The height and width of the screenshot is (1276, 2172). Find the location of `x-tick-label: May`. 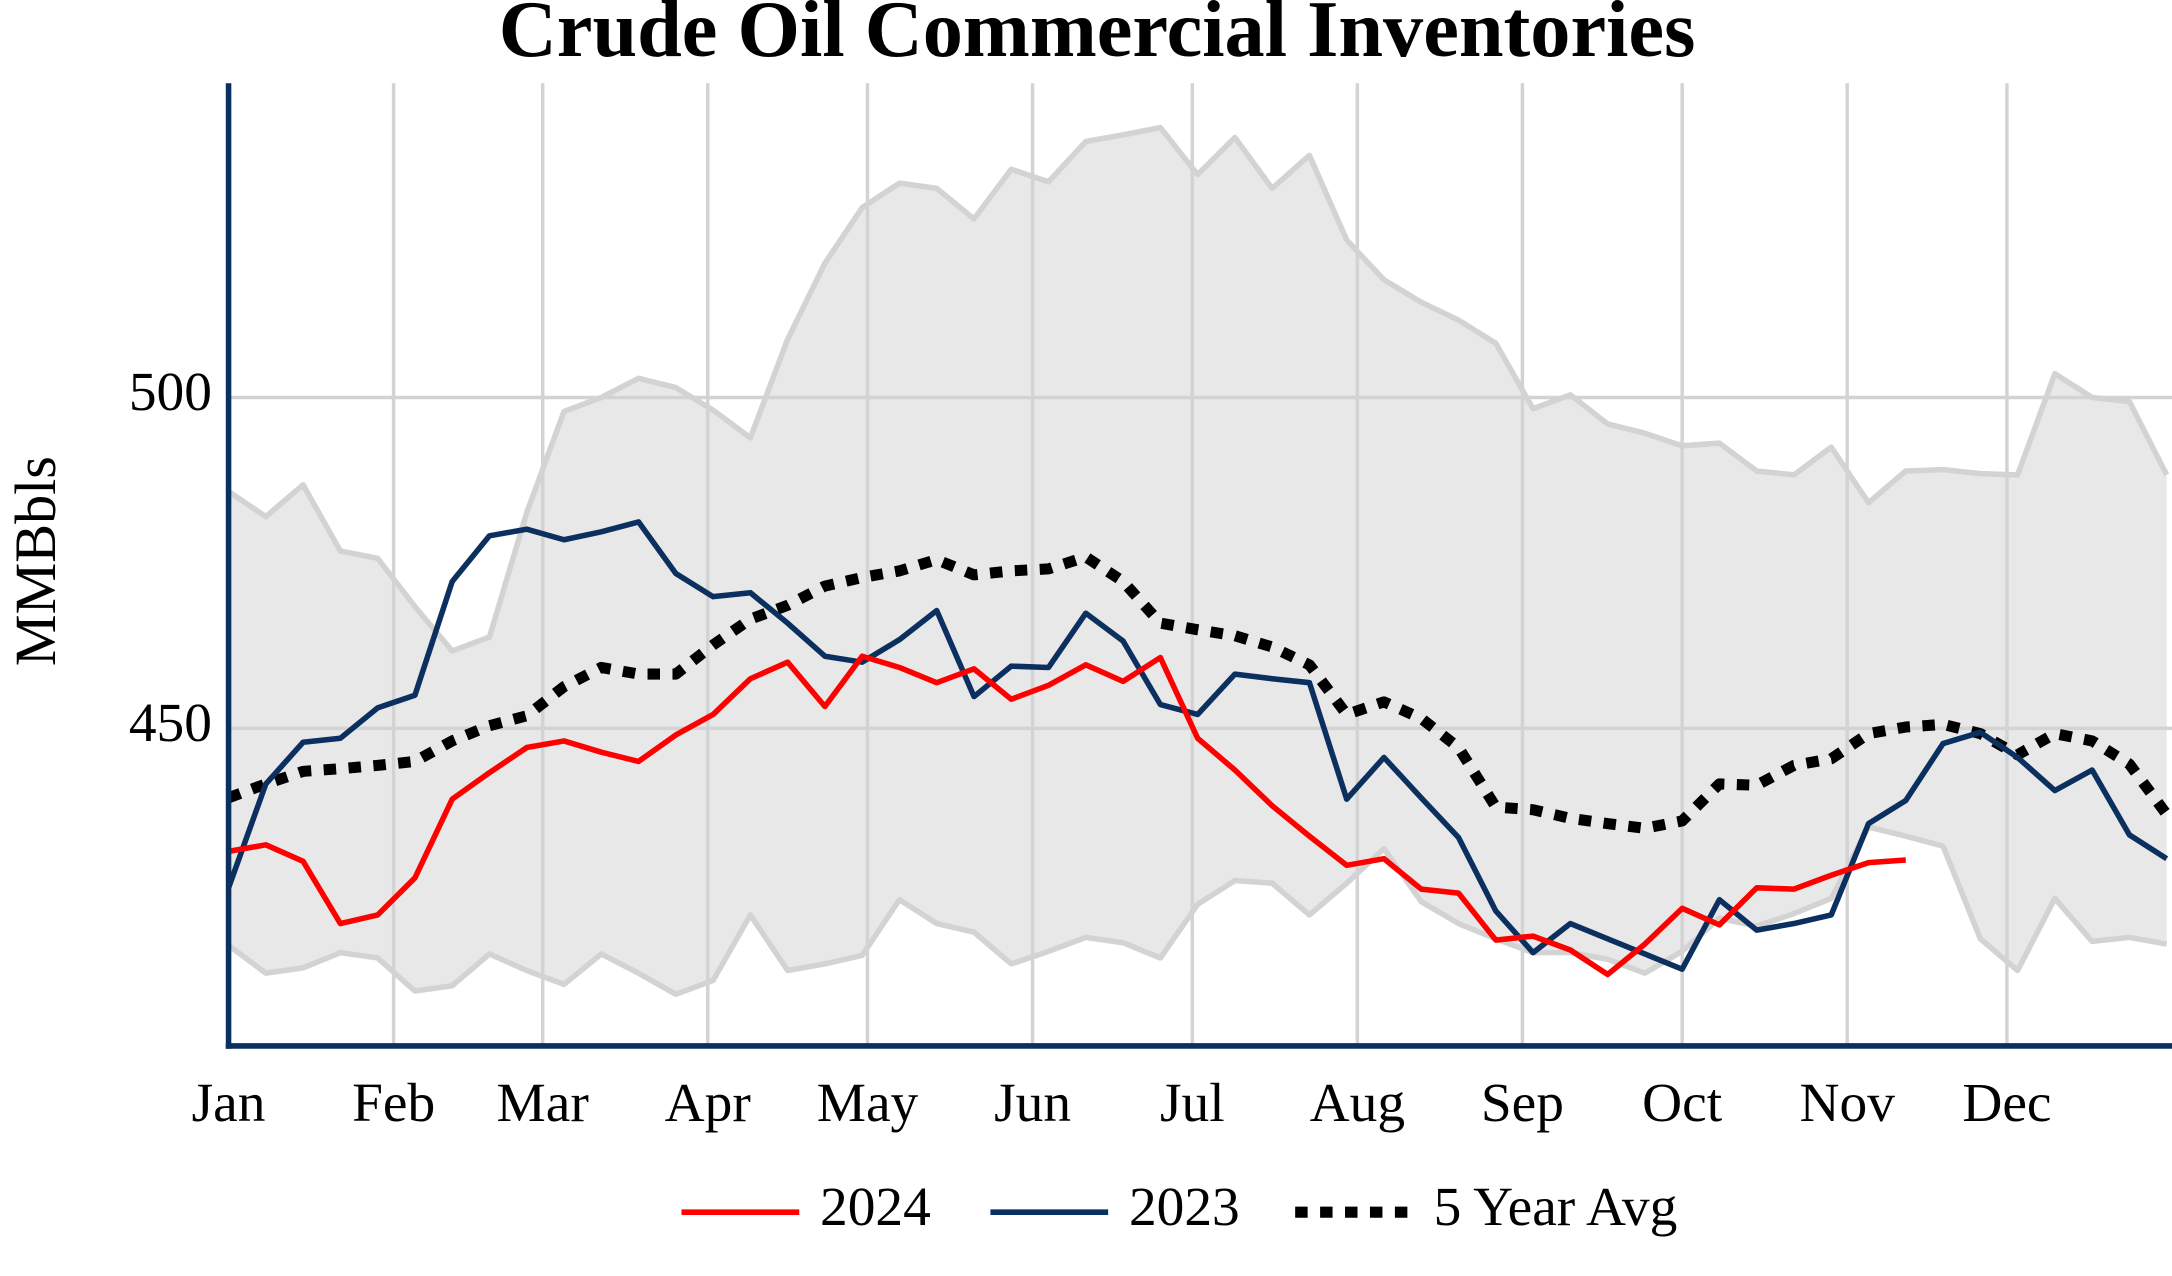

x-tick-label: May is located at coordinates (868, 1102).